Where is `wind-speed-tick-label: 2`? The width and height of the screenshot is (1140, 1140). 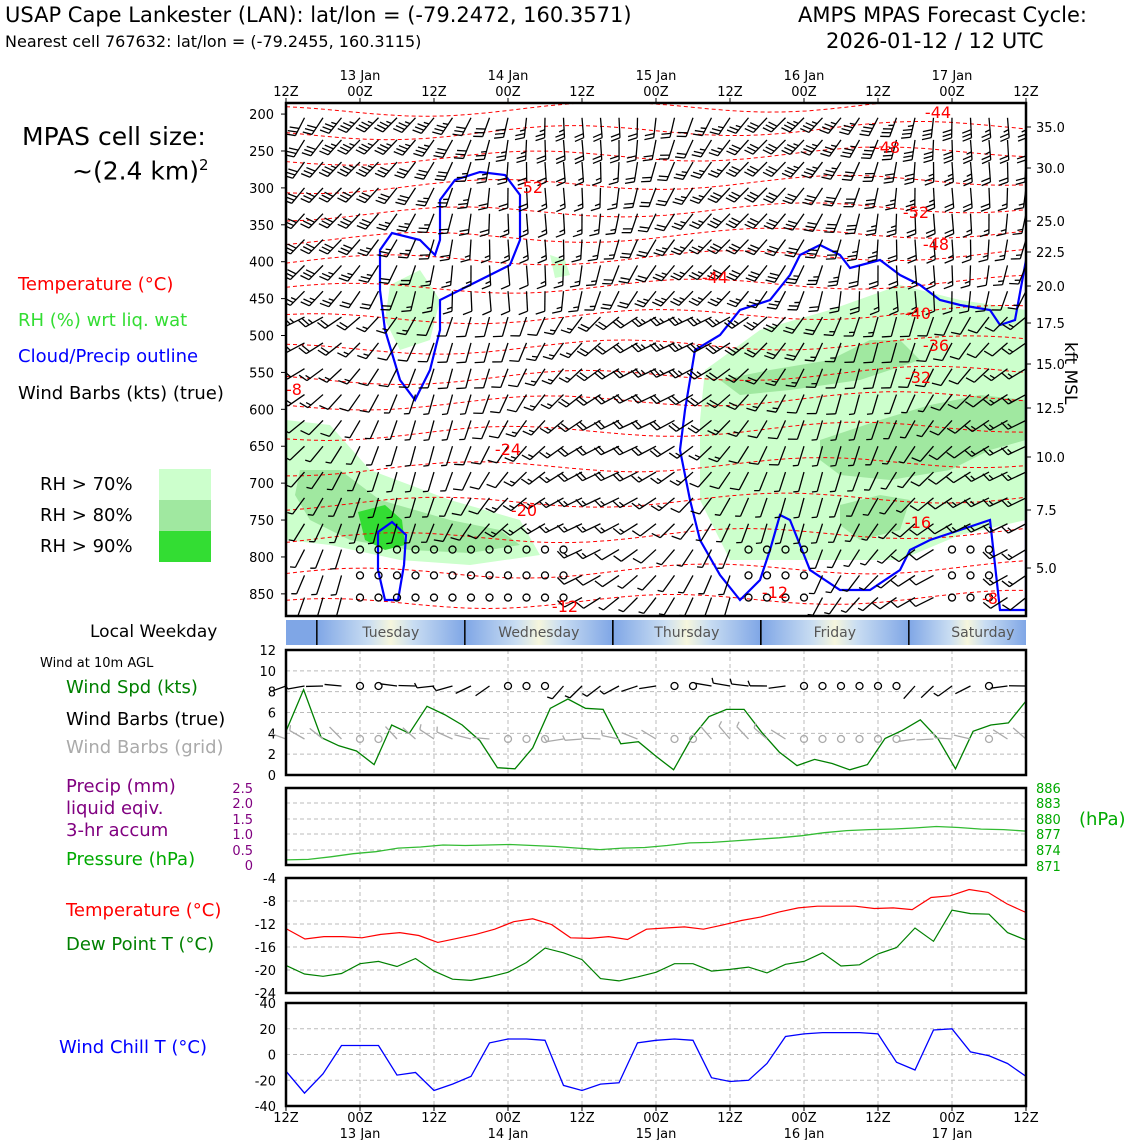
wind-speed-tick-label: 2 is located at coordinates (272, 755).